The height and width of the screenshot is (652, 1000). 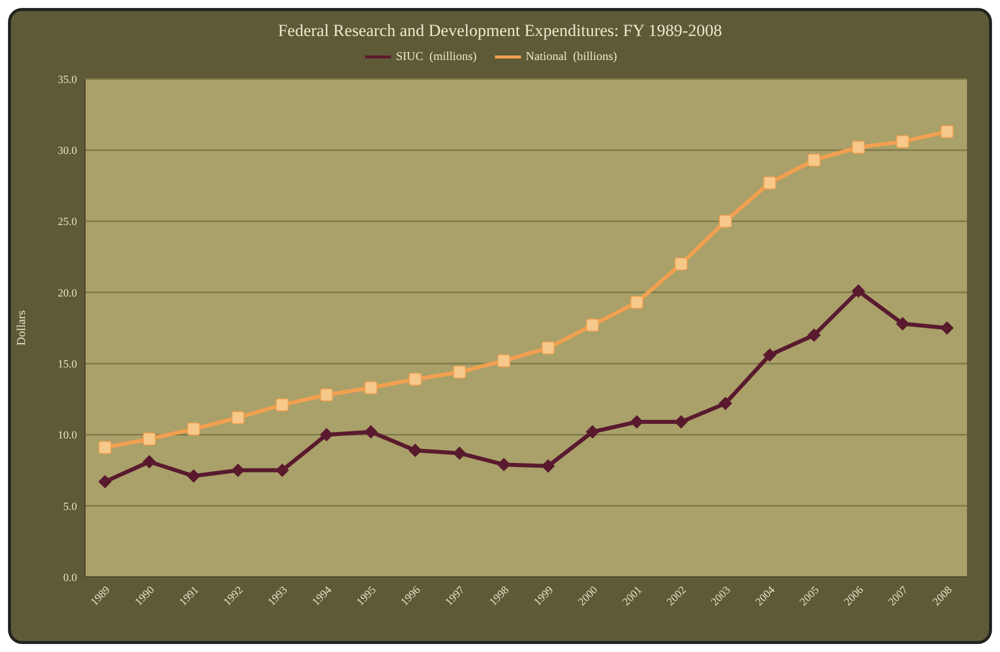 What do you see at coordinates (68, 80) in the screenshot?
I see `y-tick-label: 35.0` at bounding box center [68, 80].